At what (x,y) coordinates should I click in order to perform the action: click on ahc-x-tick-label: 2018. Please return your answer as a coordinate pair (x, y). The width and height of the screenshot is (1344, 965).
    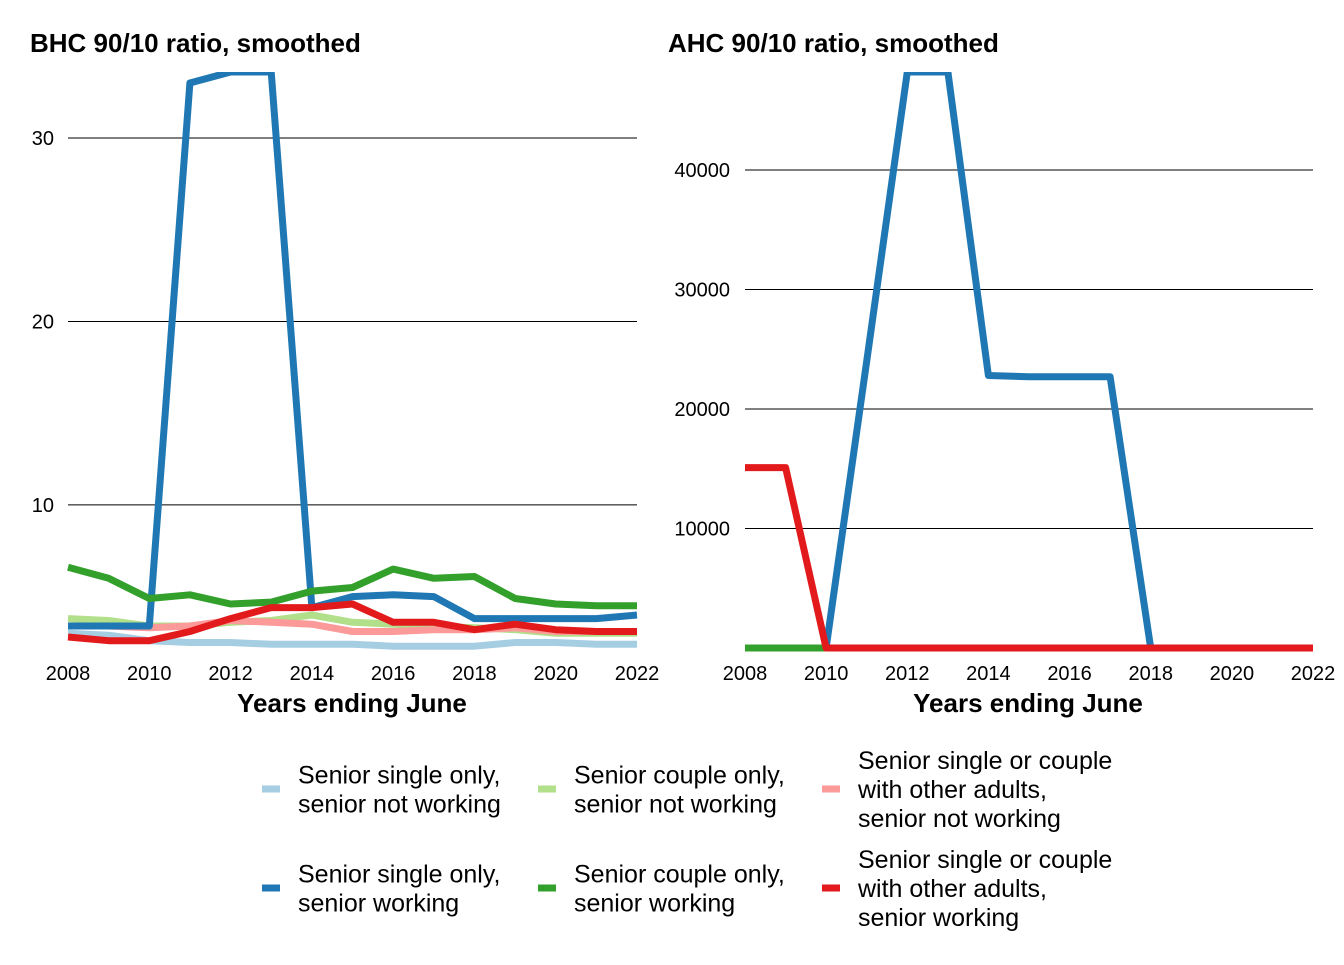
    Looking at the image, I should click on (1150, 674).